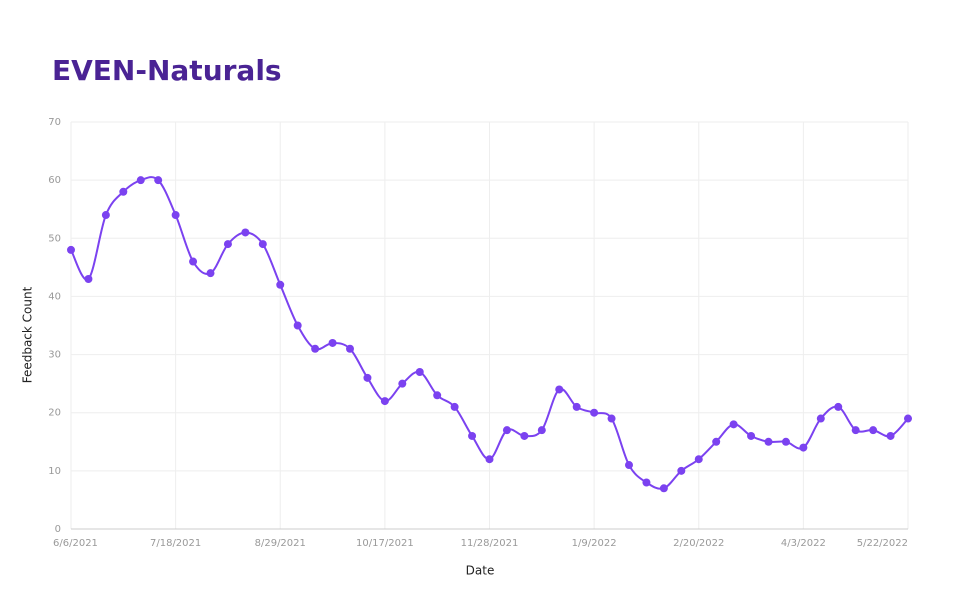  What do you see at coordinates (75, 543) in the screenshot?
I see `x-tick-label: 6/6/2021` at bounding box center [75, 543].